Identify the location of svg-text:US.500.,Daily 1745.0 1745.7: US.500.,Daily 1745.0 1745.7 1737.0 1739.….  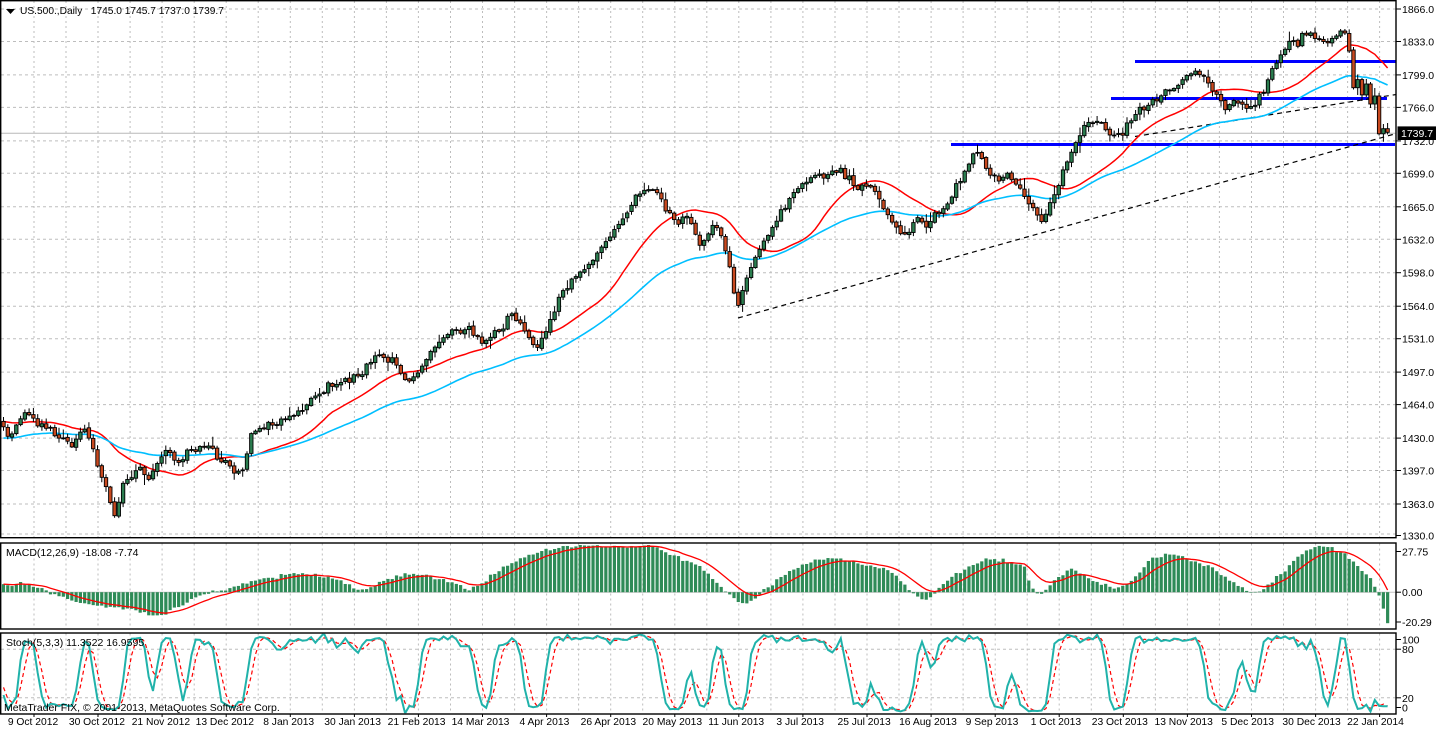
(122, 11).